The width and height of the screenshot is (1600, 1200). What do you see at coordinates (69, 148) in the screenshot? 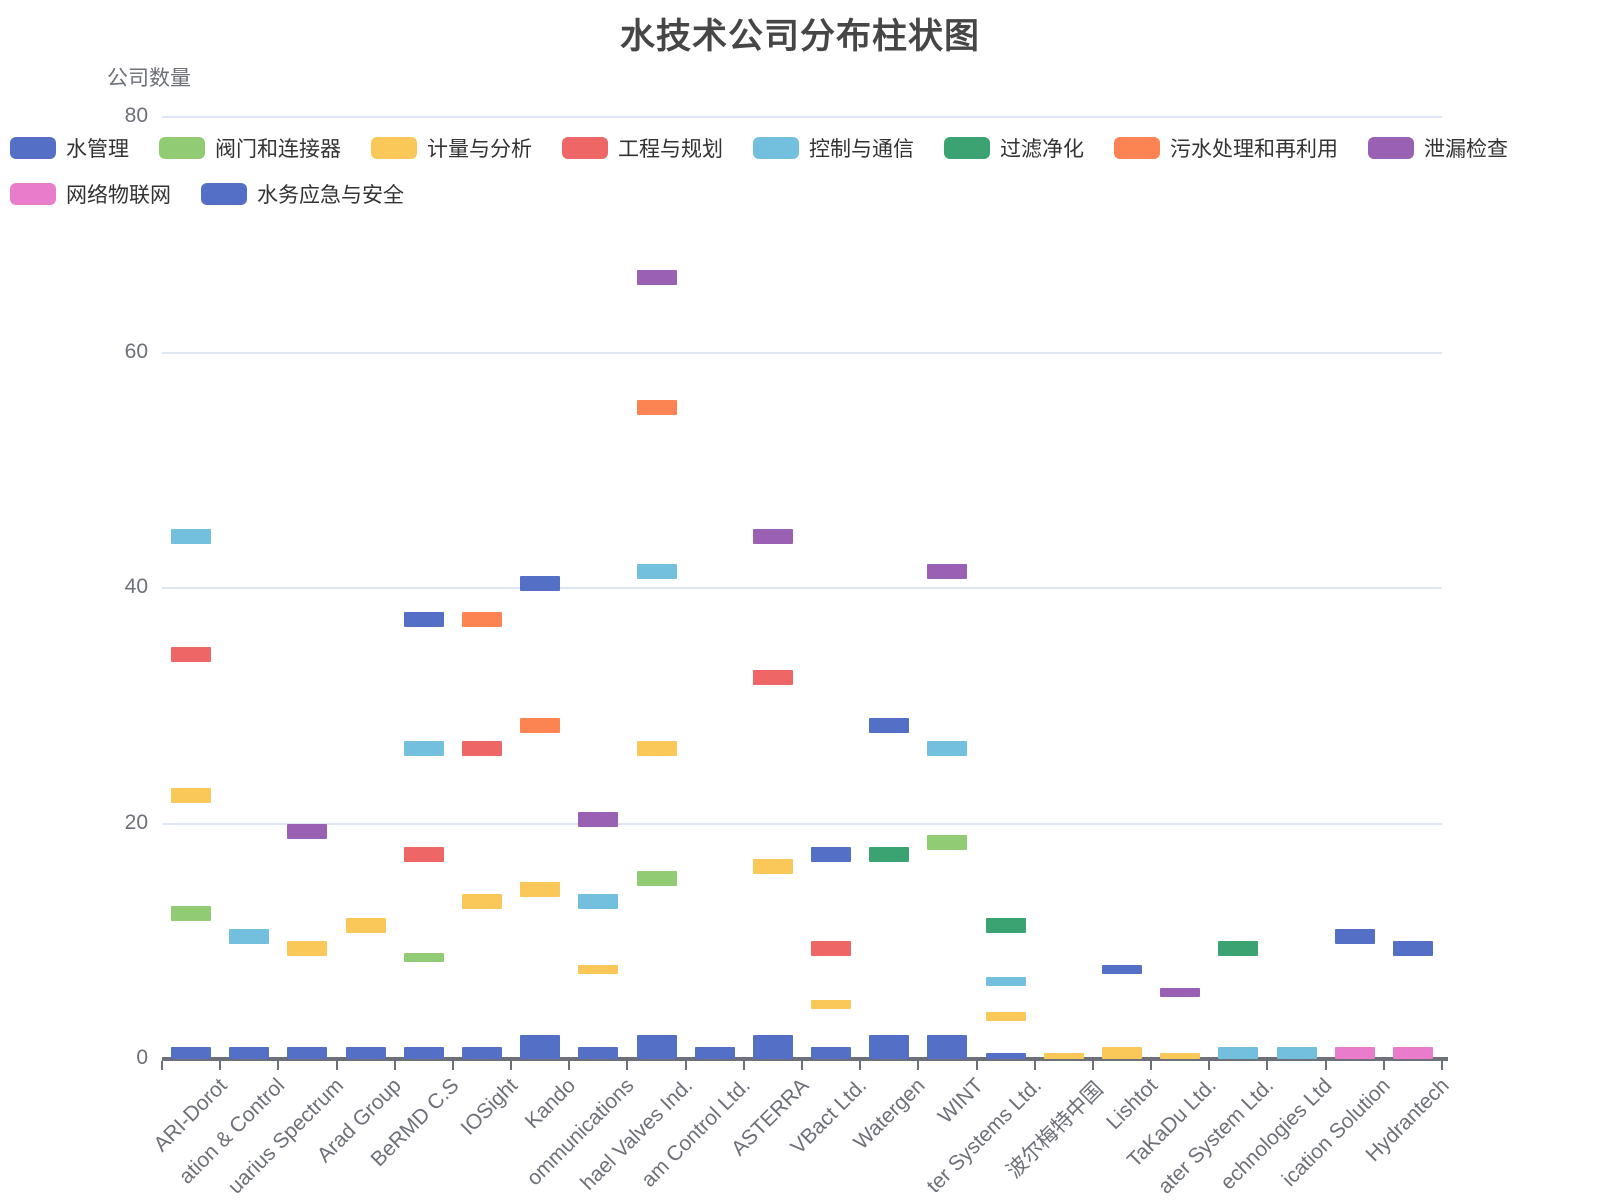
I see `legend-item-水管理: 水管理` at bounding box center [69, 148].